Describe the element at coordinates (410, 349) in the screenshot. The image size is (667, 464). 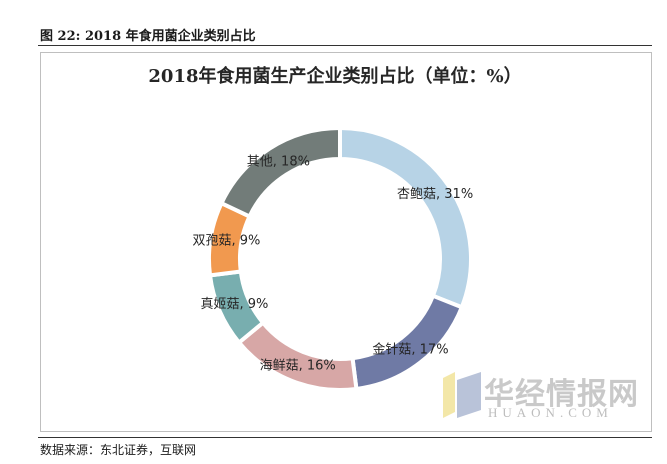
I see `data-label-2: 金针菇, 17%` at that location.